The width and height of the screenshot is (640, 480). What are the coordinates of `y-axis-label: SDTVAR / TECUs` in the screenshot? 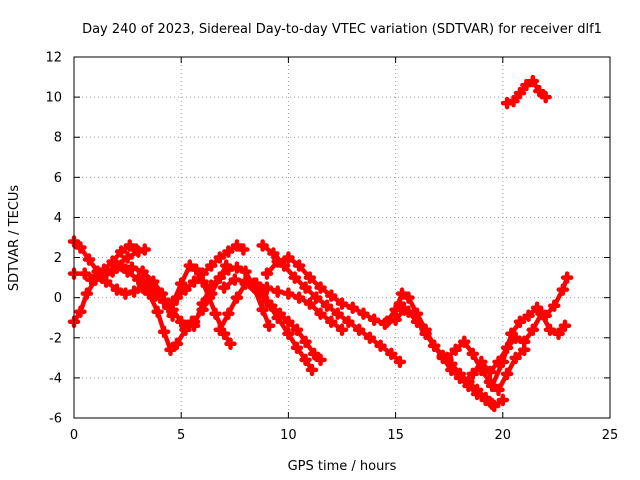 It's located at (14, 238).